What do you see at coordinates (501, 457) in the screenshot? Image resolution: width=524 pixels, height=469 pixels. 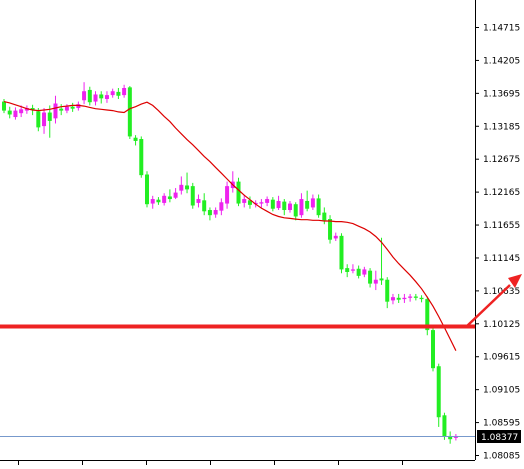 I see `price-tick-label: 1.08085` at bounding box center [501, 457].